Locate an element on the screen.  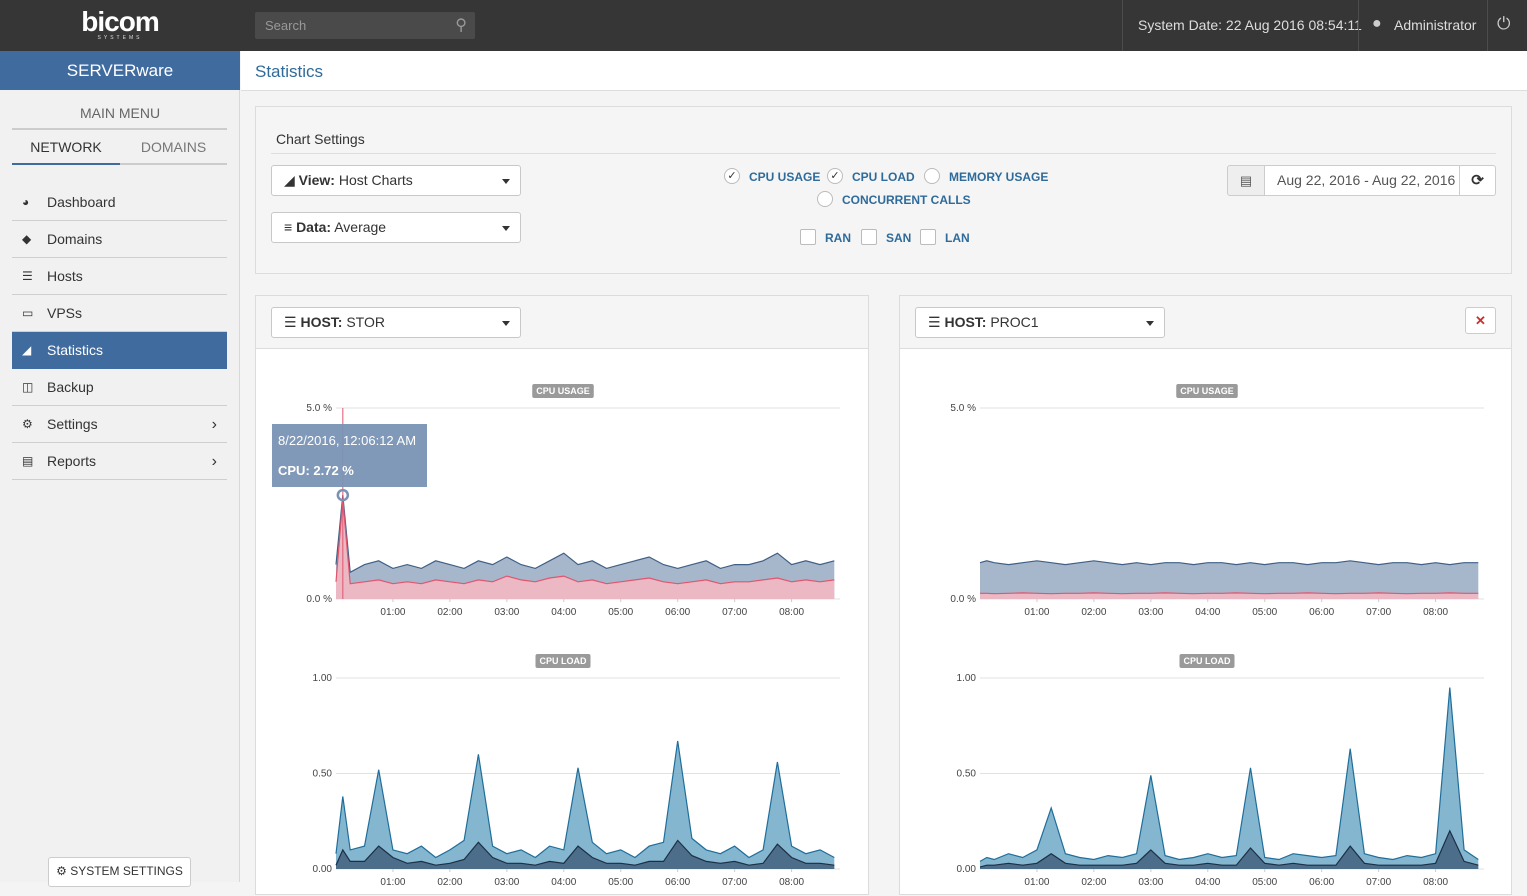
menu-label: Dashboard is located at coordinates (81, 202).